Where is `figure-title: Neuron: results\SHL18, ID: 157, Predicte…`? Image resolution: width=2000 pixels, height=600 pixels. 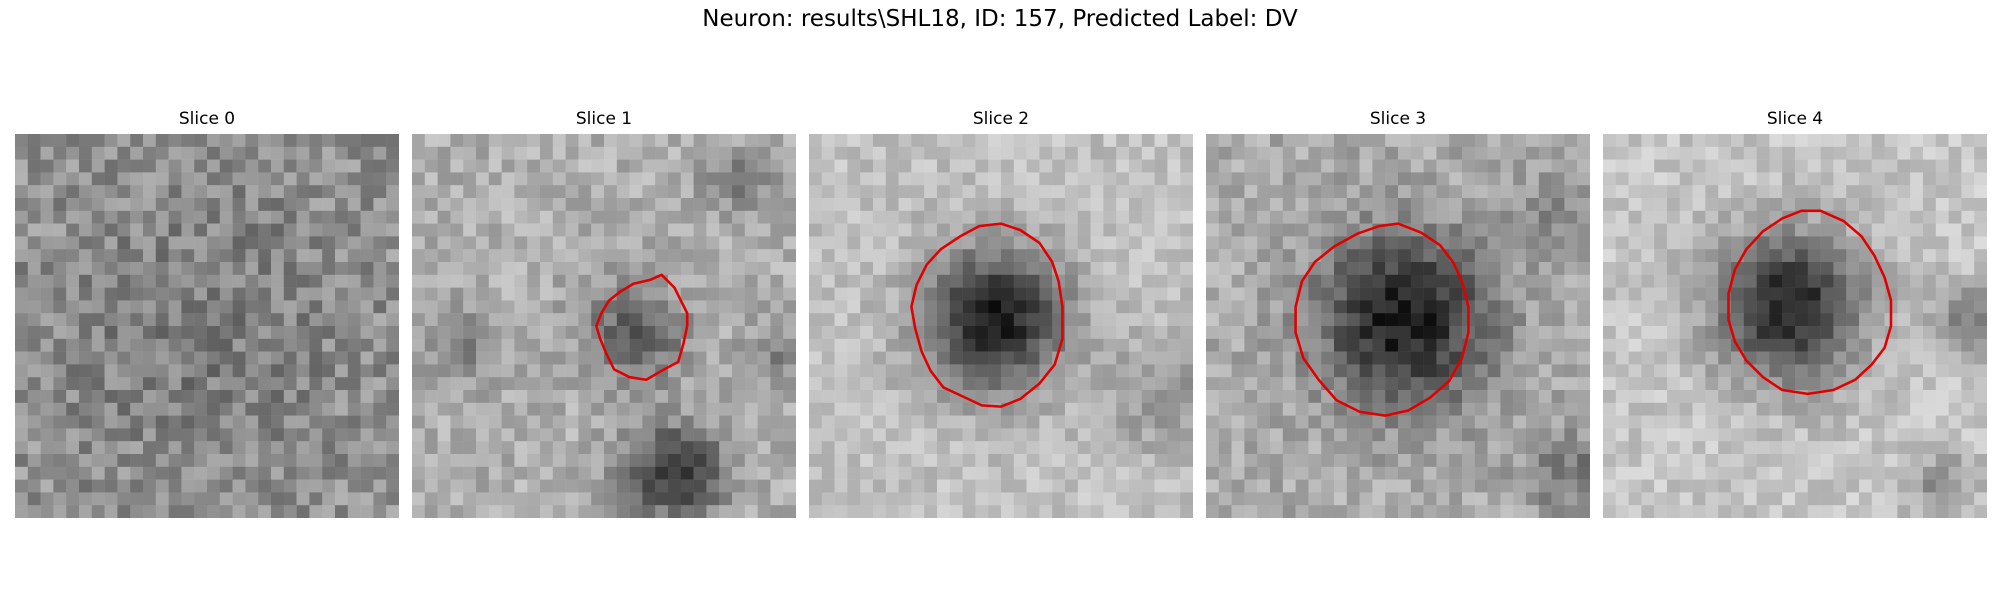 figure-title: Neuron: results\SHL18, ID: 157, Predicte… is located at coordinates (1000, 19).